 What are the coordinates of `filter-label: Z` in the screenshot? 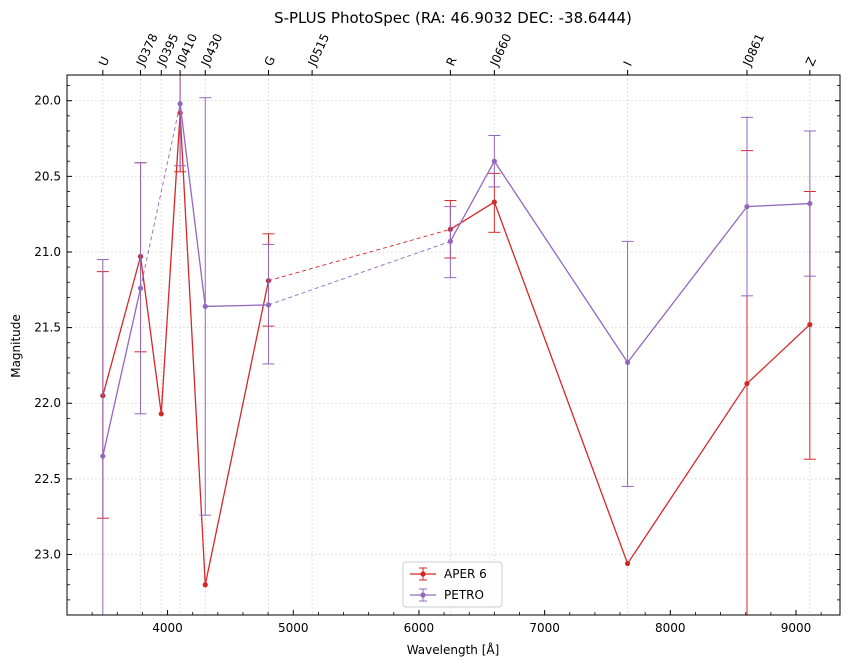 It's located at (811, 61).